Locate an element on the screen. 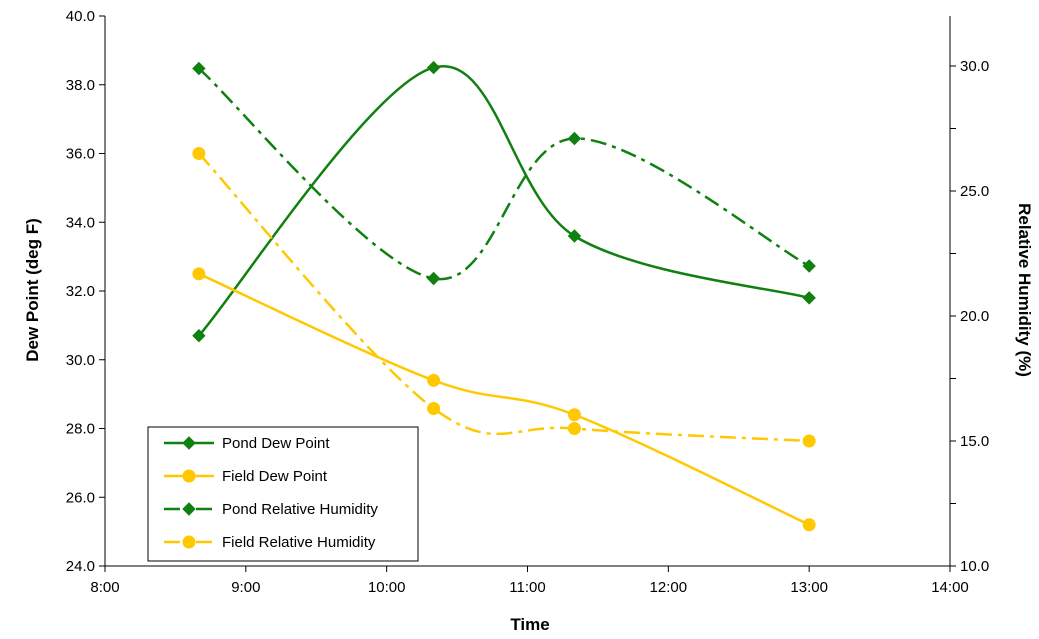  y2-tick-label: 15.0 is located at coordinates (974, 441).